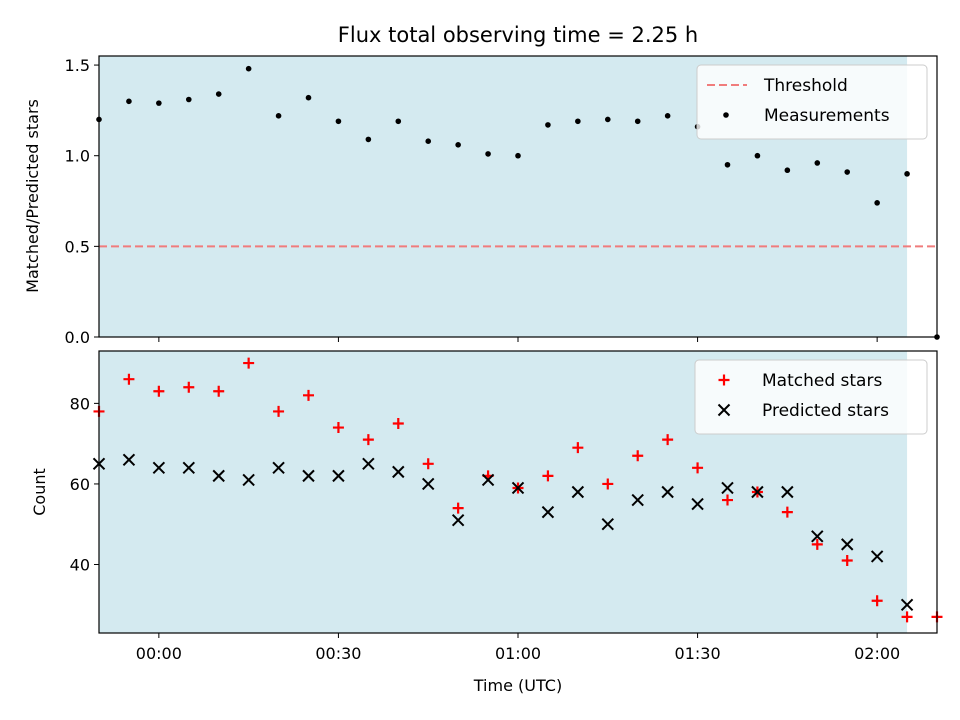 This screenshot has width=960, height=720. Describe the element at coordinates (77, 246) in the screenshot. I see `top-y-tick-label: 0.5` at that location.